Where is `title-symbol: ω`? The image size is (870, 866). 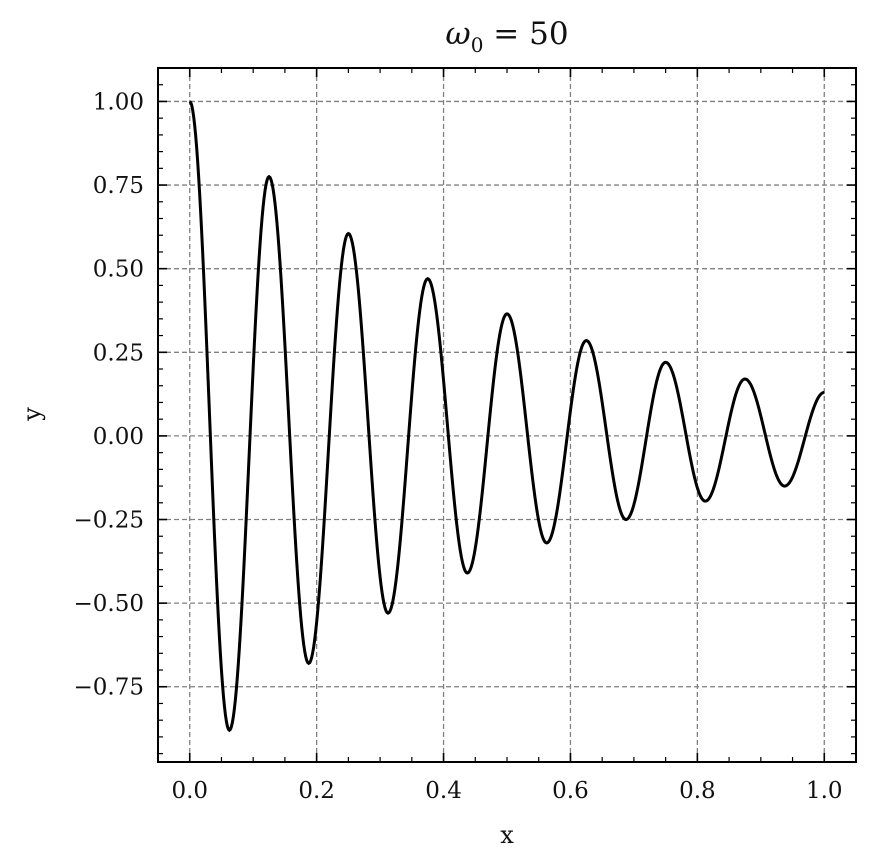 title-symbol: ω is located at coordinates (457, 34).